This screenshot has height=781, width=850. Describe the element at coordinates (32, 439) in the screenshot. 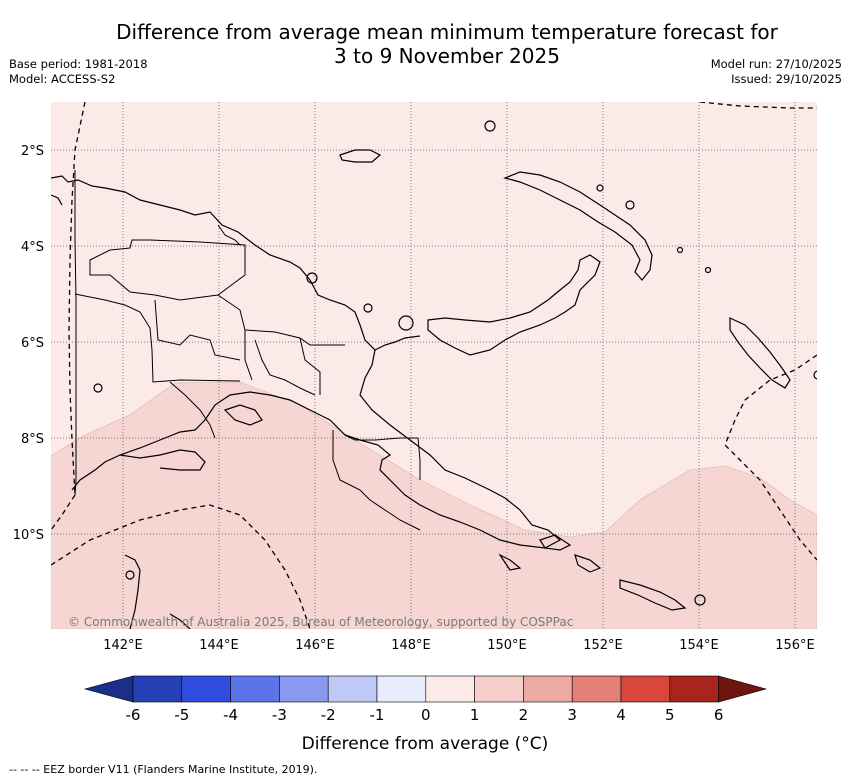

I see `latitude-label: 8°S` at that location.